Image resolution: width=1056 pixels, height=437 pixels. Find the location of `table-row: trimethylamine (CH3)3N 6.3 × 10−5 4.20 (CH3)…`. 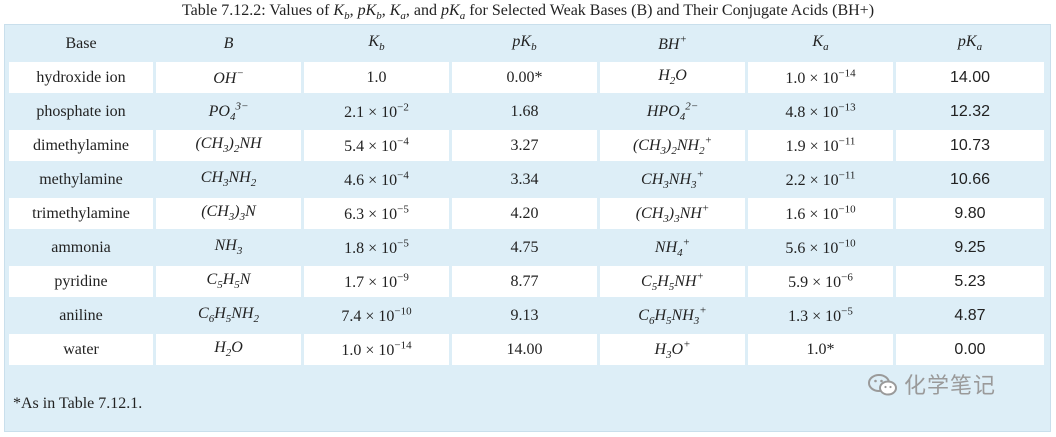

table-row: trimethylamine (CH3)3N 6.3 × 10−5 4.20 (CH3)… is located at coordinates (526, 213).